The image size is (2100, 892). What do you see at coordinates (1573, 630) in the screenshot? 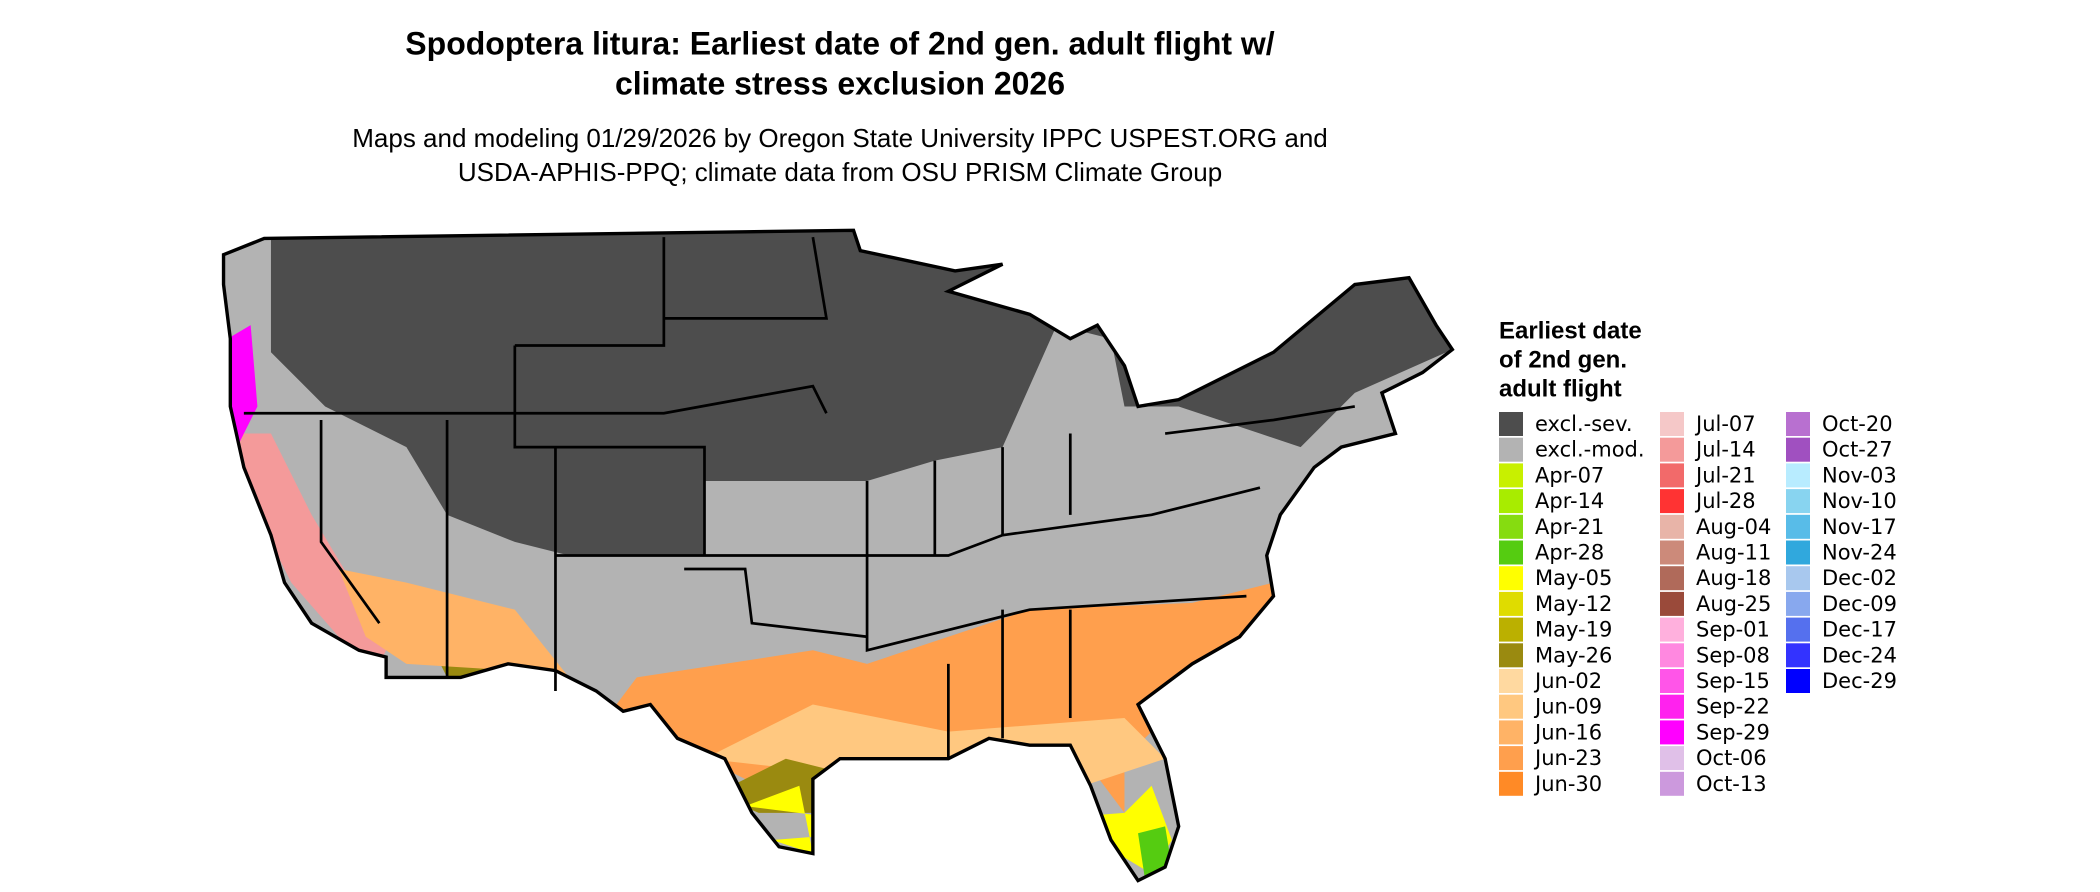
I see `legend-label: May-19` at bounding box center [1573, 630].